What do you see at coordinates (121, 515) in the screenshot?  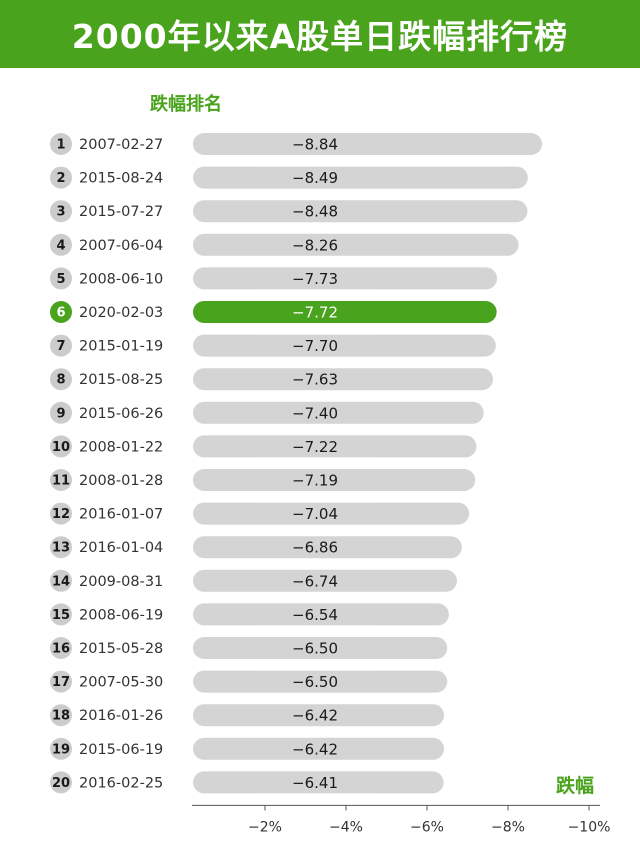 I see `date-label: 2016-01-07` at bounding box center [121, 515].